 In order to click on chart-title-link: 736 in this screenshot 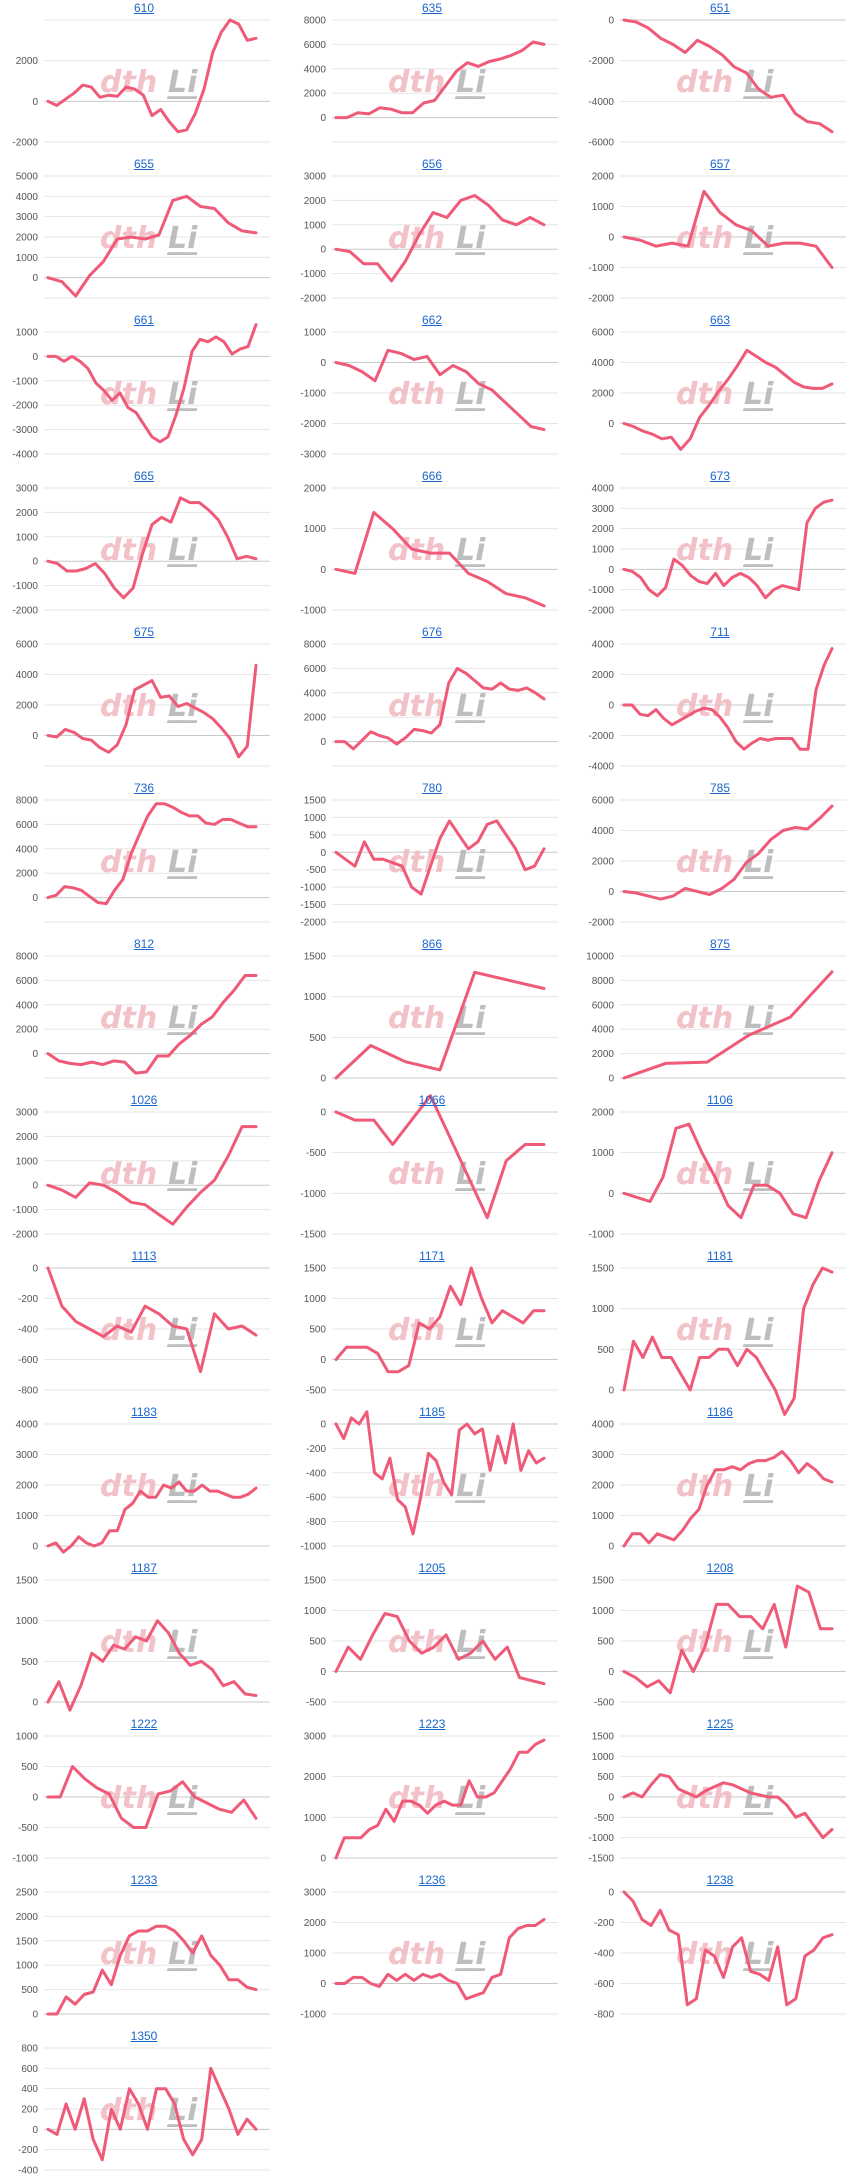, I will do `click(144, 788)`.